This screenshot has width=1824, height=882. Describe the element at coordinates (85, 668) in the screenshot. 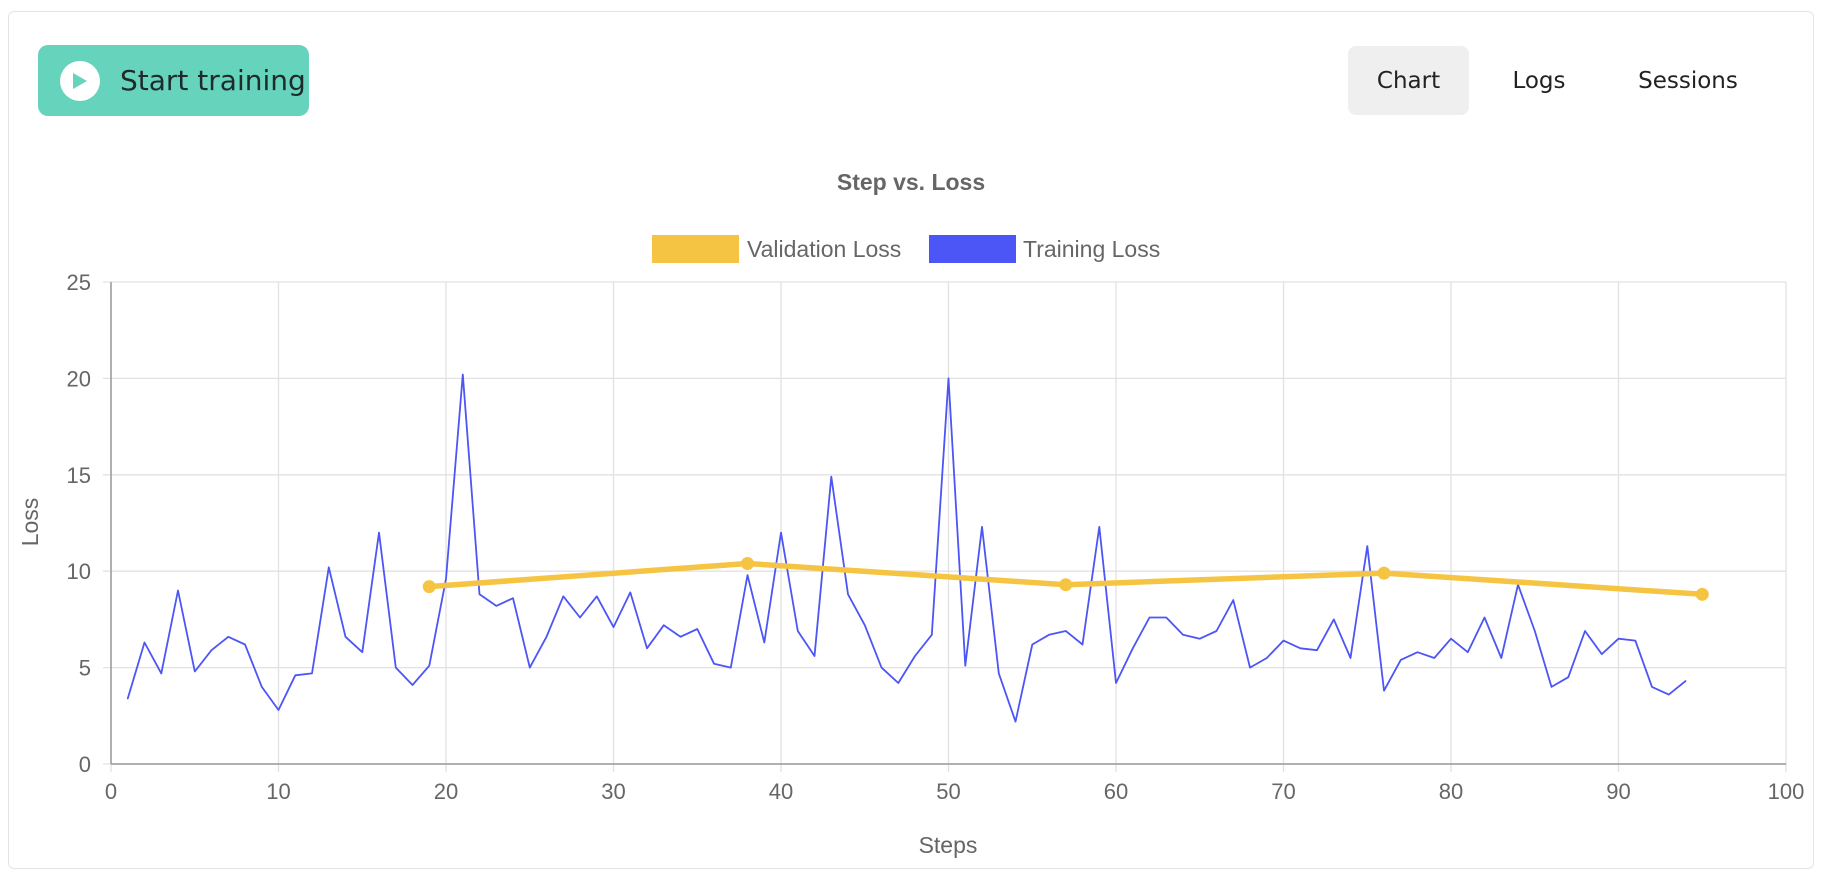

I see `y-tick-label: 5` at that location.